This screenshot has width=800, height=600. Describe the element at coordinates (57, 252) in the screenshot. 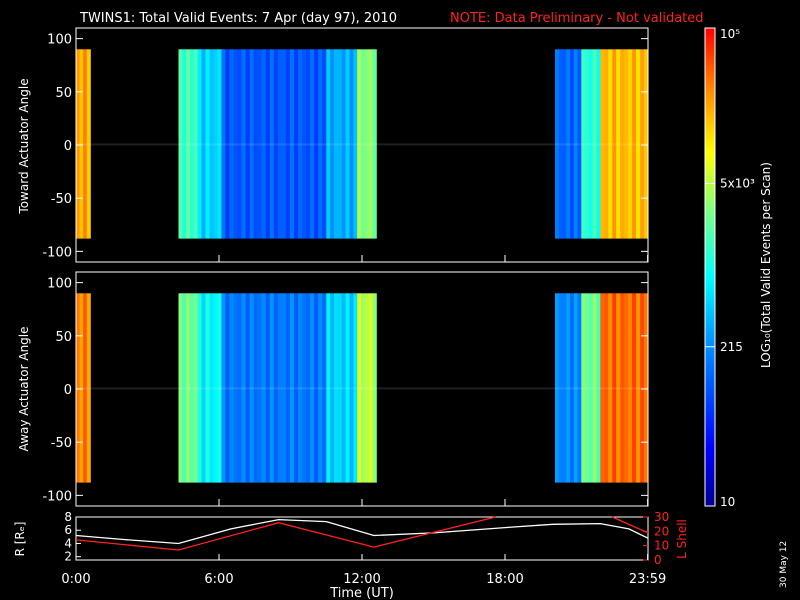

I see `toward-y-tick-label: -100` at that location.